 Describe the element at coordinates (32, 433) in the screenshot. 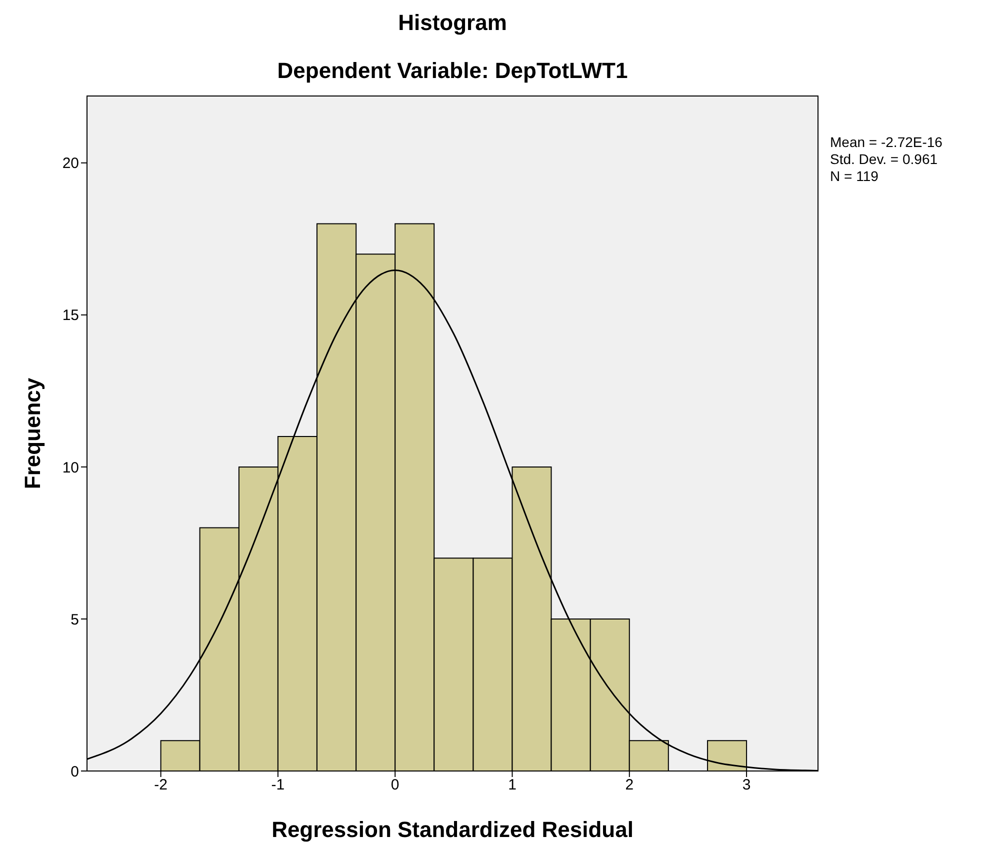

I see `y-axis-title: Frequency` at that location.